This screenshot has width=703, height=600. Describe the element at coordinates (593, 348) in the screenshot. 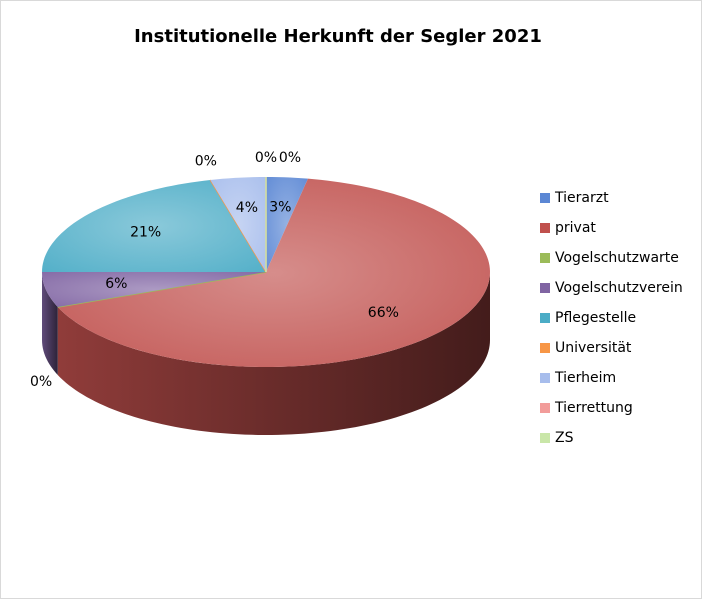

I see `legend-label: Universität` at that location.